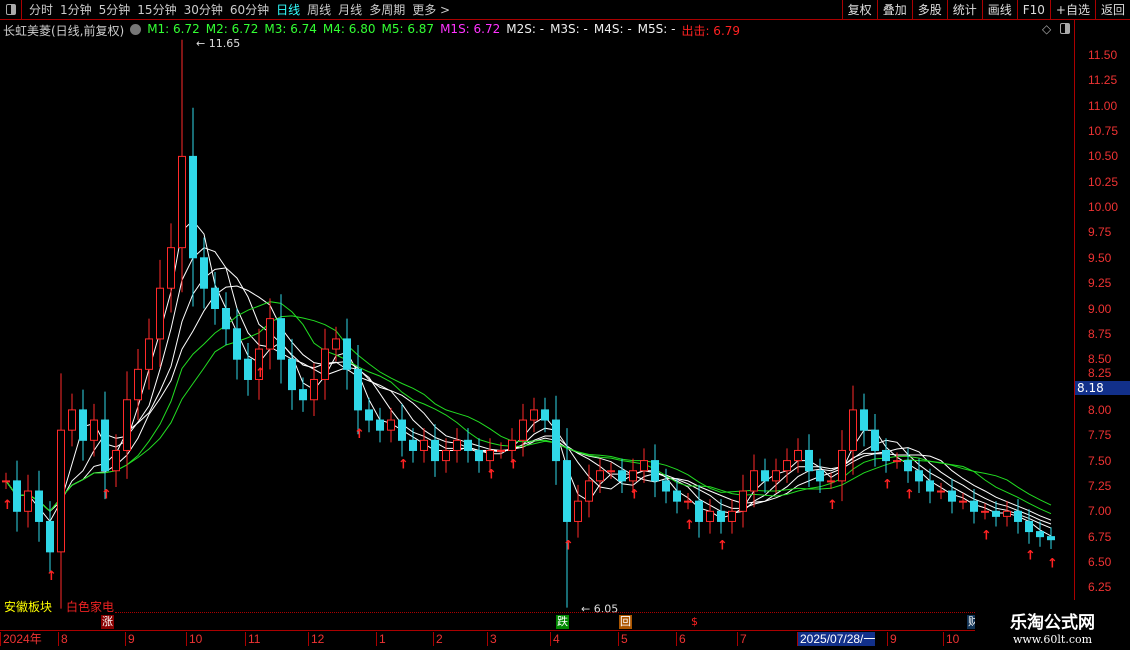  What do you see at coordinates (203, 10) in the screenshot?
I see `period-tab: 30分钟` at bounding box center [203, 10].